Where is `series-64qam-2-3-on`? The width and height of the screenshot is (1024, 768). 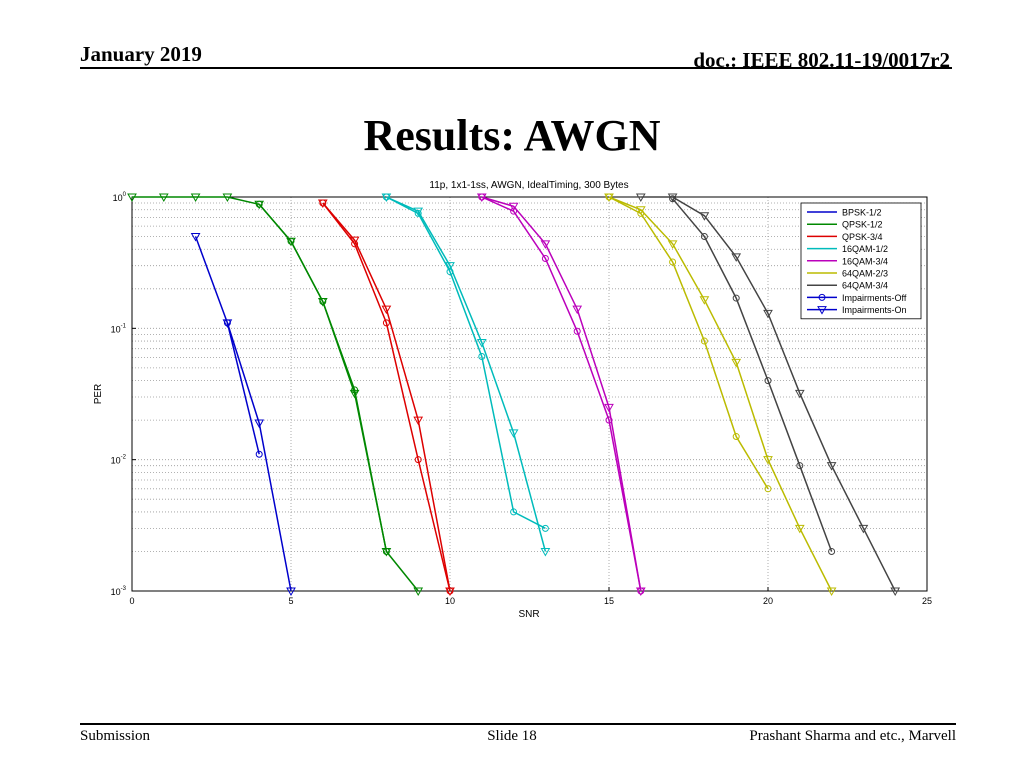 series-64qam-2-3-on is located at coordinates (720, 395).